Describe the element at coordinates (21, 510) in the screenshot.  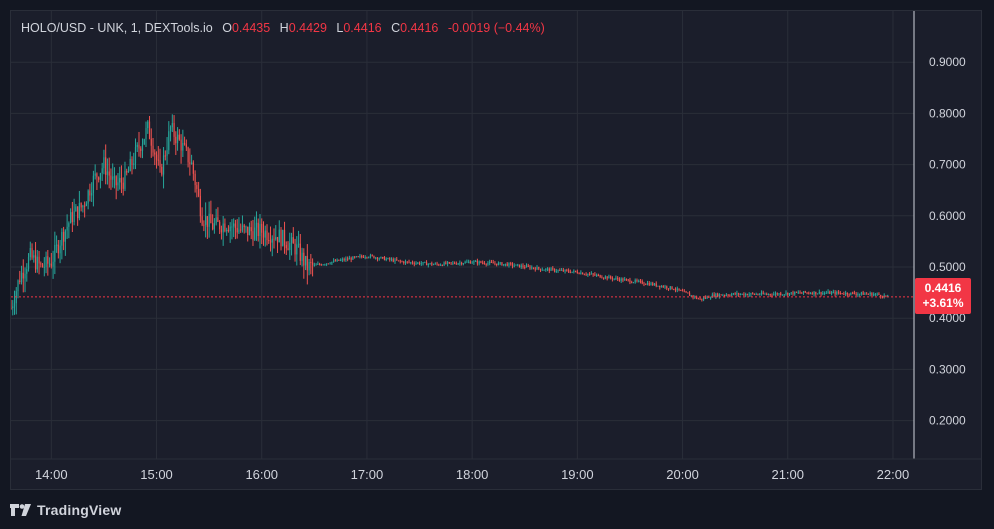
I see `tradingview-logo-icon` at that location.